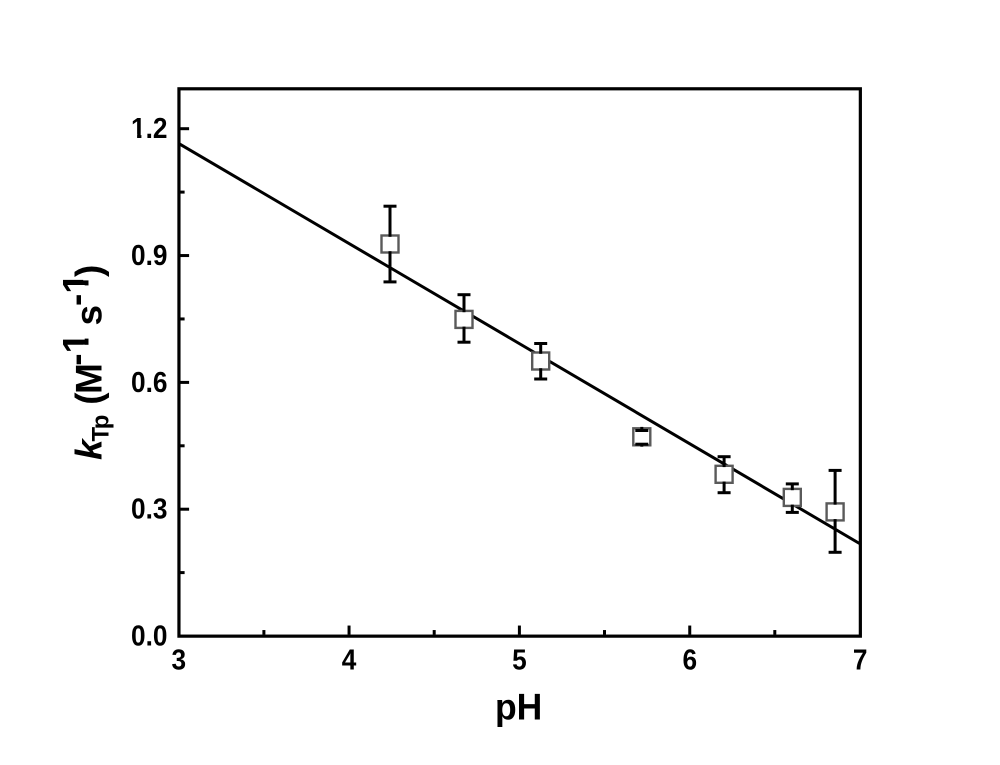 This screenshot has height=765, width=1000. What do you see at coordinates (149, 128) in the screenshot?
I see `svg-text: 1.2` at bounding box center [149, 128].